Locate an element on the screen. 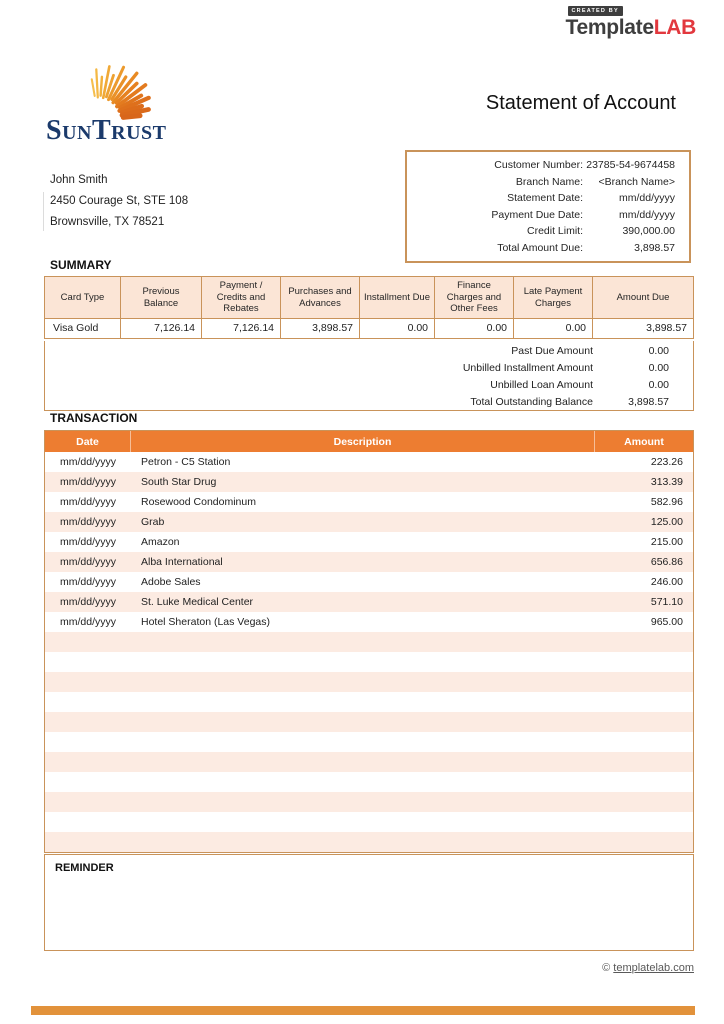  templatelab-wordmark: TemplateLAB is located at coordinates (631, 27).